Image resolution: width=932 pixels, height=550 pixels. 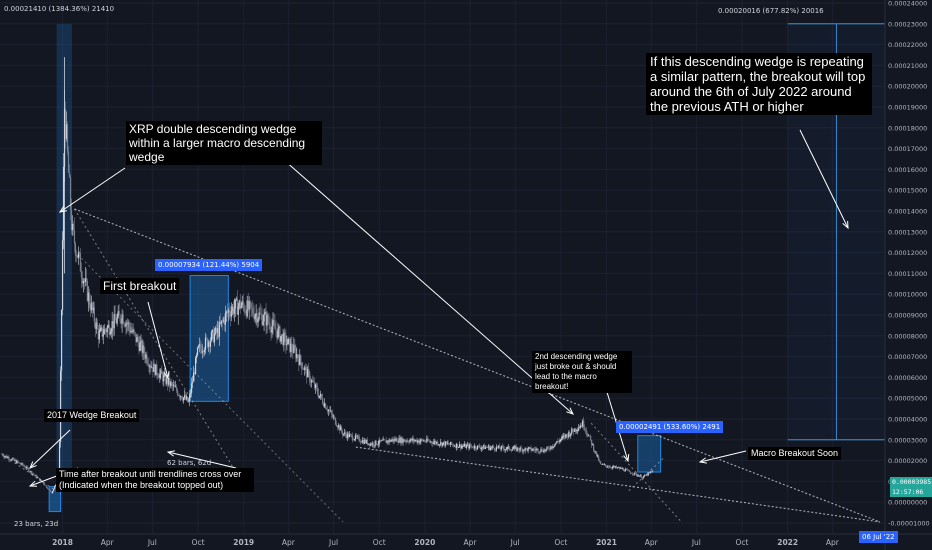 What do you see at coordinates (289, 542) in the screenshot?
I see `time-tick-label: Apr` at bounding box center [289, 542].